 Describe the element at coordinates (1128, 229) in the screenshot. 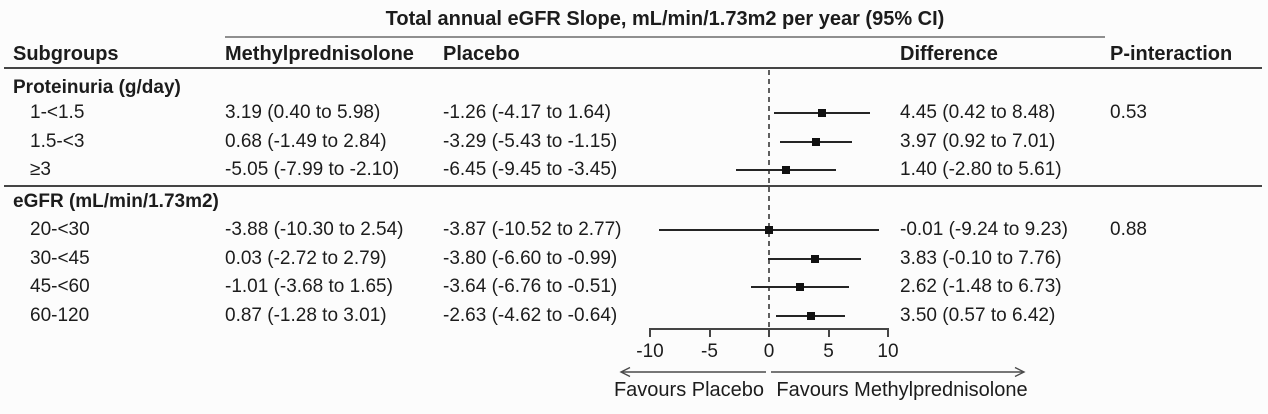

I see `p-interaction-cell: 0.88` at that location.